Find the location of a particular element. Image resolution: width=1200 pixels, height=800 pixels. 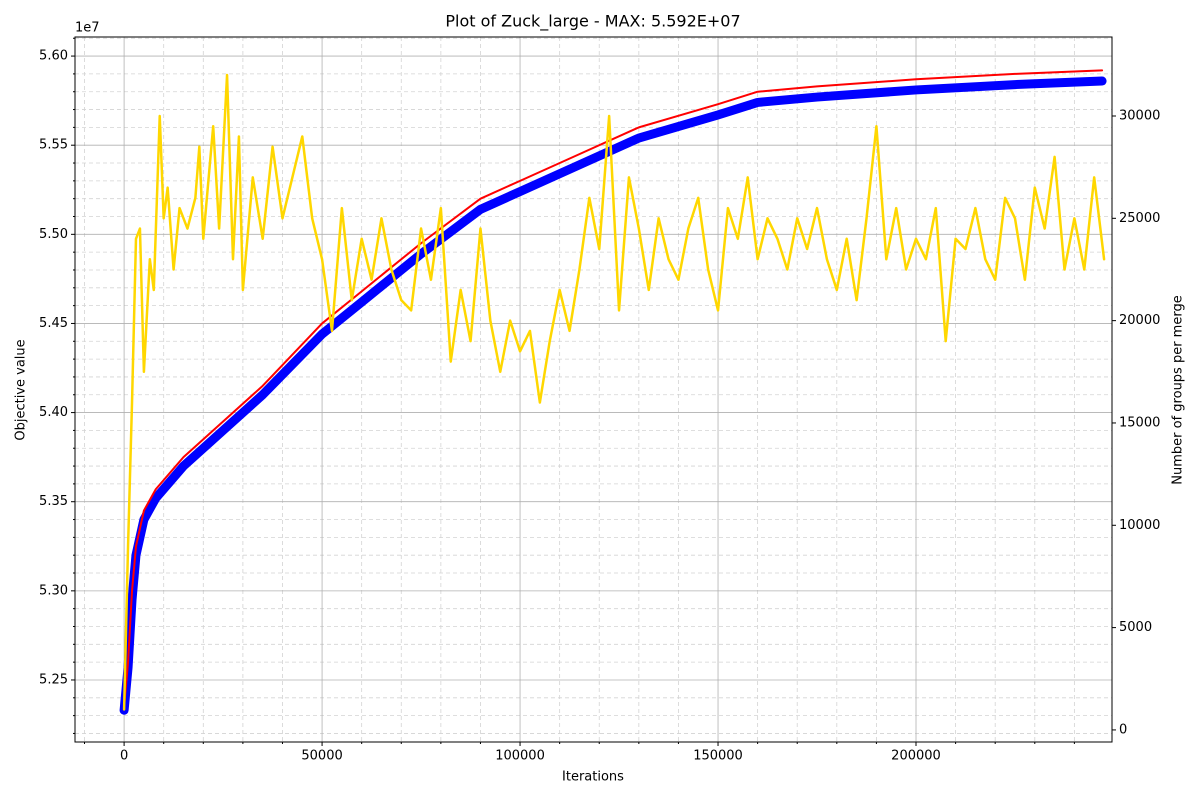

y2-tick-label: 15000 is located at coordinates (1139, 422).